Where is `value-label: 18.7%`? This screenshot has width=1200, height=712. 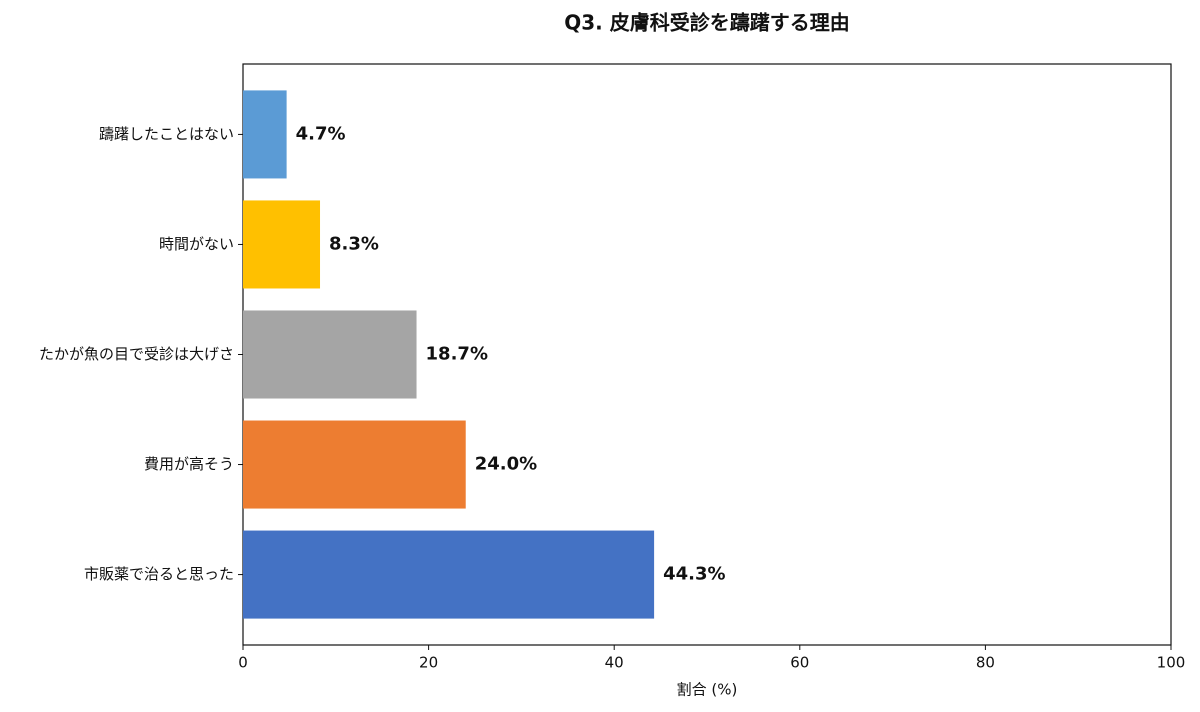 value-label: 18.7% is located at coordinates (457, 354).